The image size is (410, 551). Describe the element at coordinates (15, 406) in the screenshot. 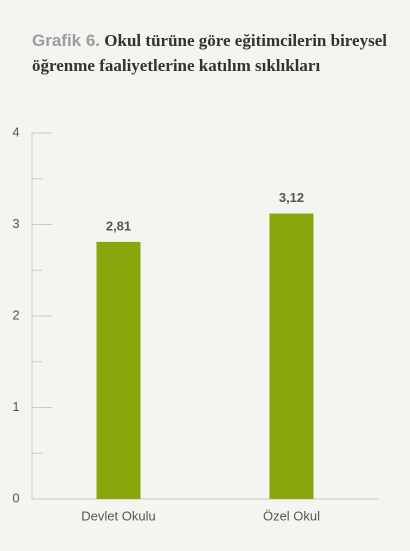

I see `y-tick-label: 1` at that location.